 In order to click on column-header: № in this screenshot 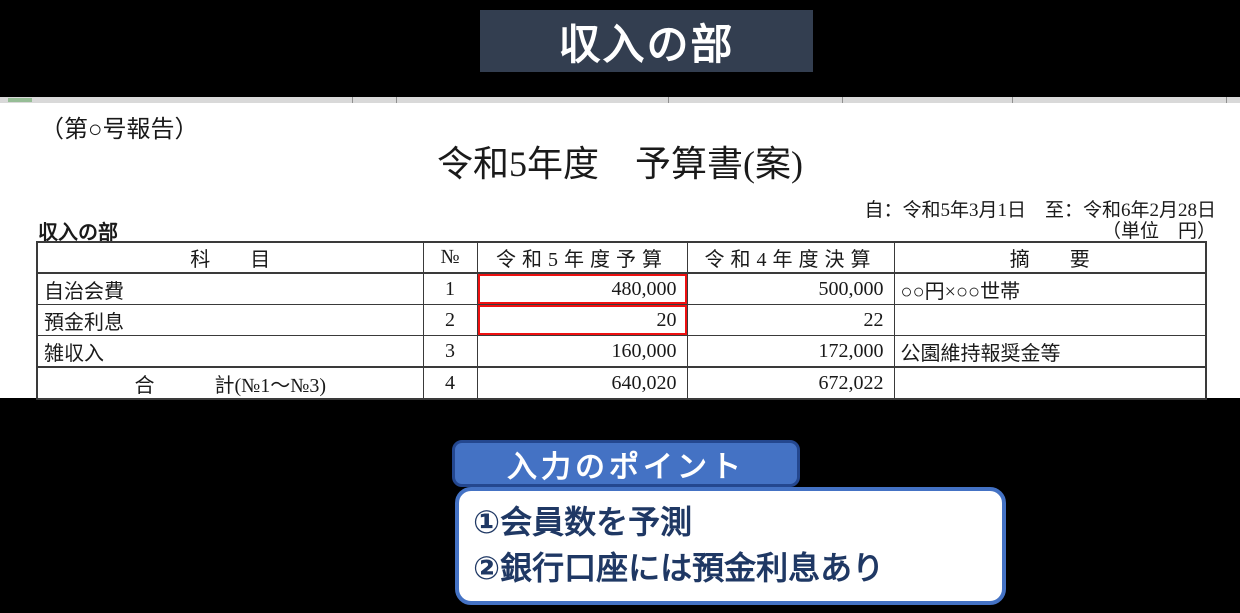, I will do `click(450, 257)`.